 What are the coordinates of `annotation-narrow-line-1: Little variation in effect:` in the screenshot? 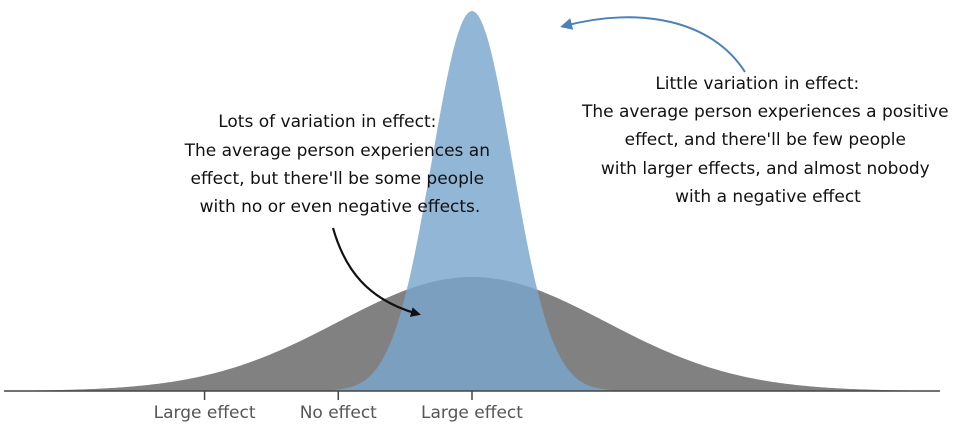 It's located at (757, 84).